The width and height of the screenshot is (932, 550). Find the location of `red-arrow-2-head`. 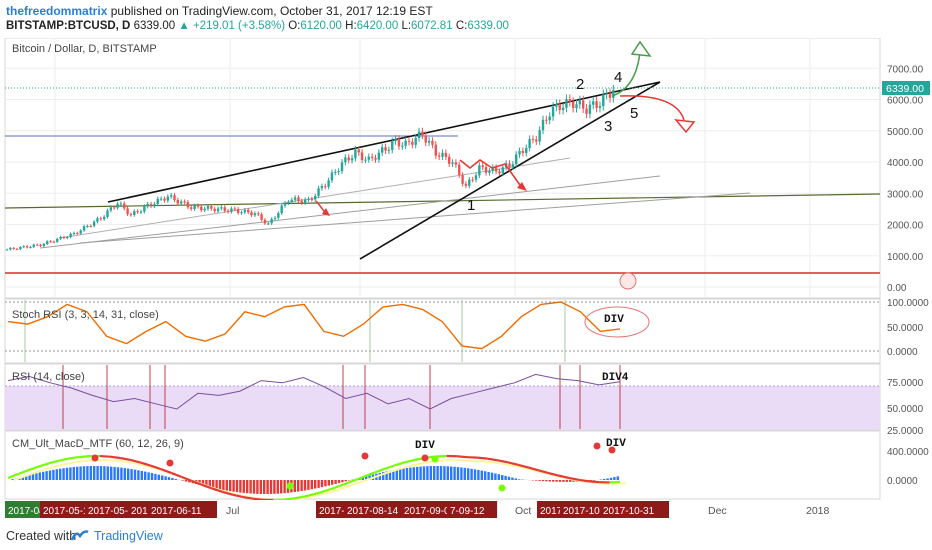

red-arrow-2-head is located at coordinates (522, 186).